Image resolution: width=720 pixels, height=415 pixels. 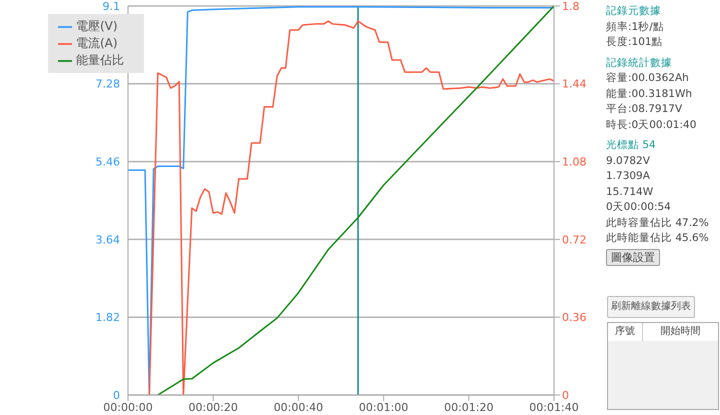 What do you see at coordinates (630, 192) in the screenshot?
I see `text: 15.714W` at bounding box center [630, 192].